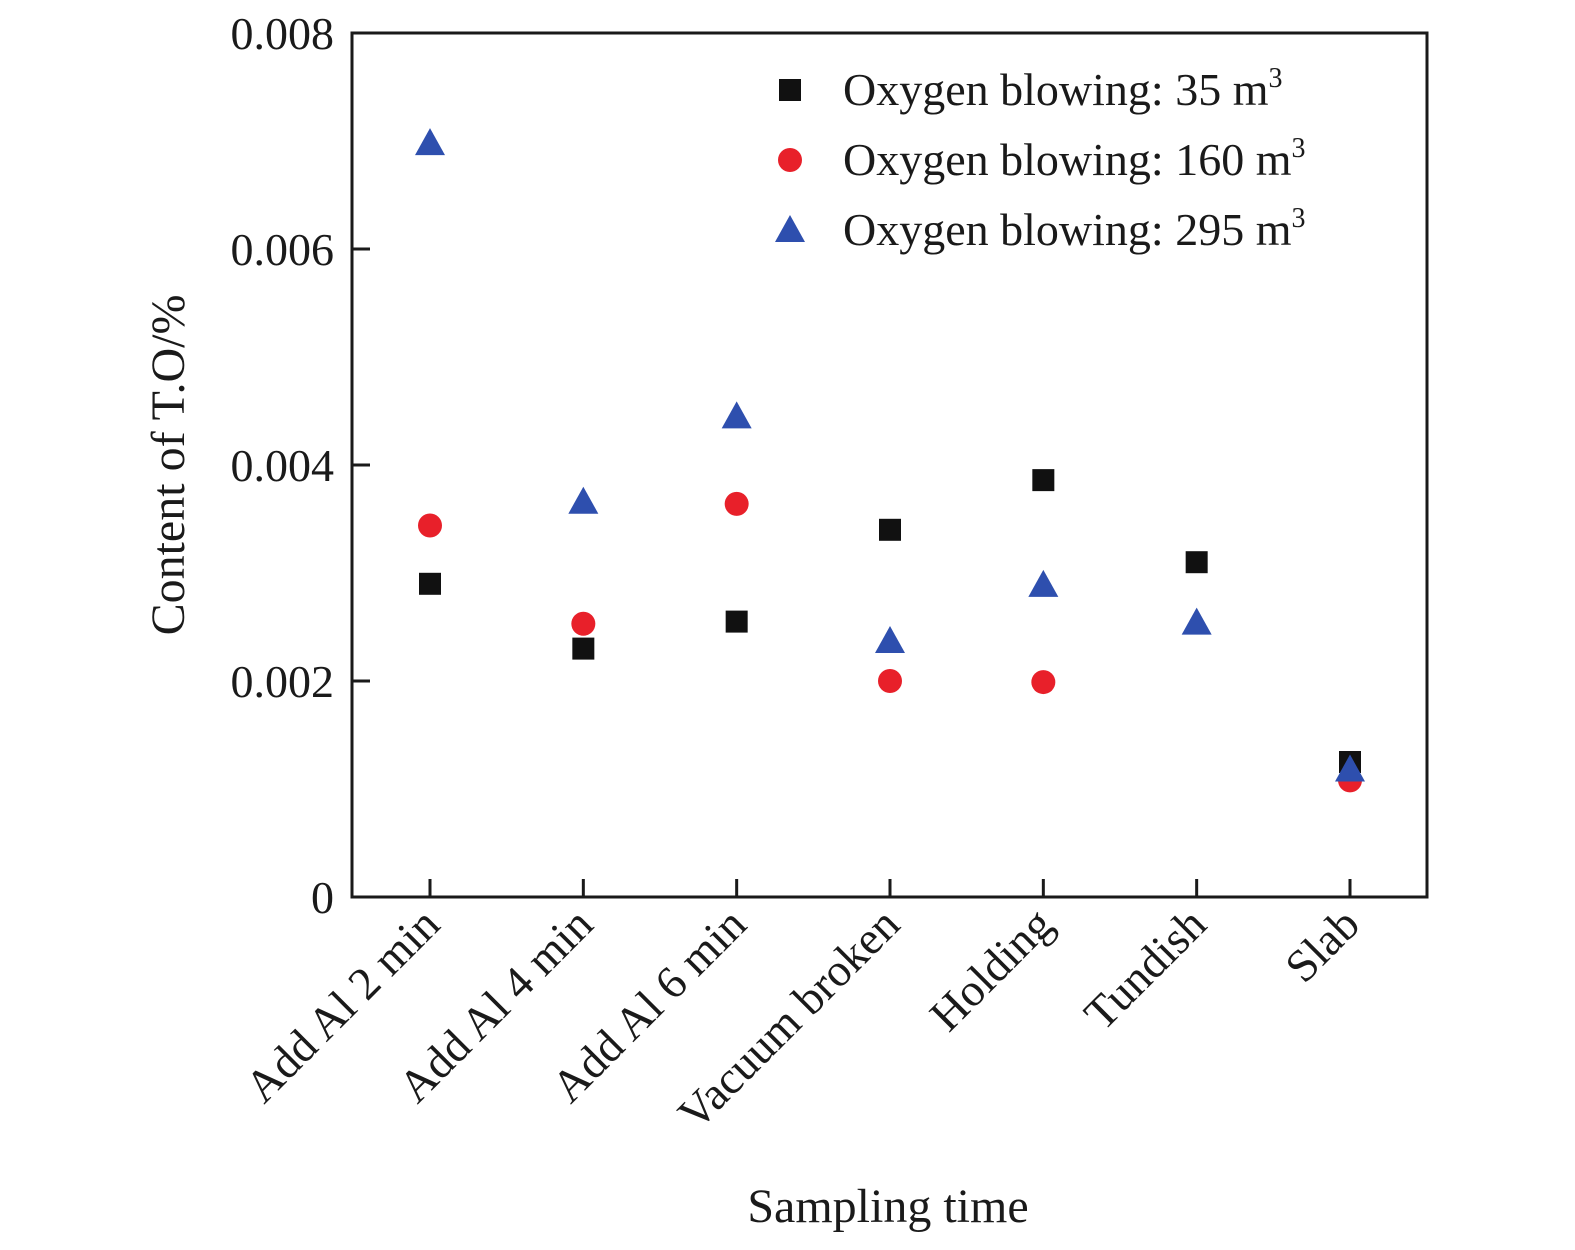 This screenshot has width=1575, height=1250. I want to click on legend-entry-label: Oxygen blowing: 35 m3, so click(1062, 89).